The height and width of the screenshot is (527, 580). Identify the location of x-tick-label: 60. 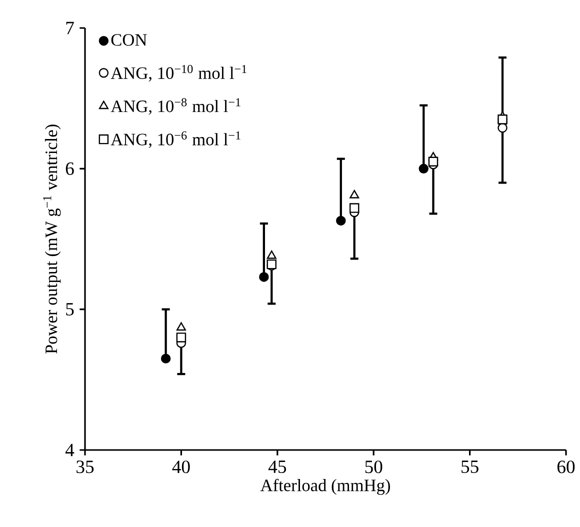
(566, 467).